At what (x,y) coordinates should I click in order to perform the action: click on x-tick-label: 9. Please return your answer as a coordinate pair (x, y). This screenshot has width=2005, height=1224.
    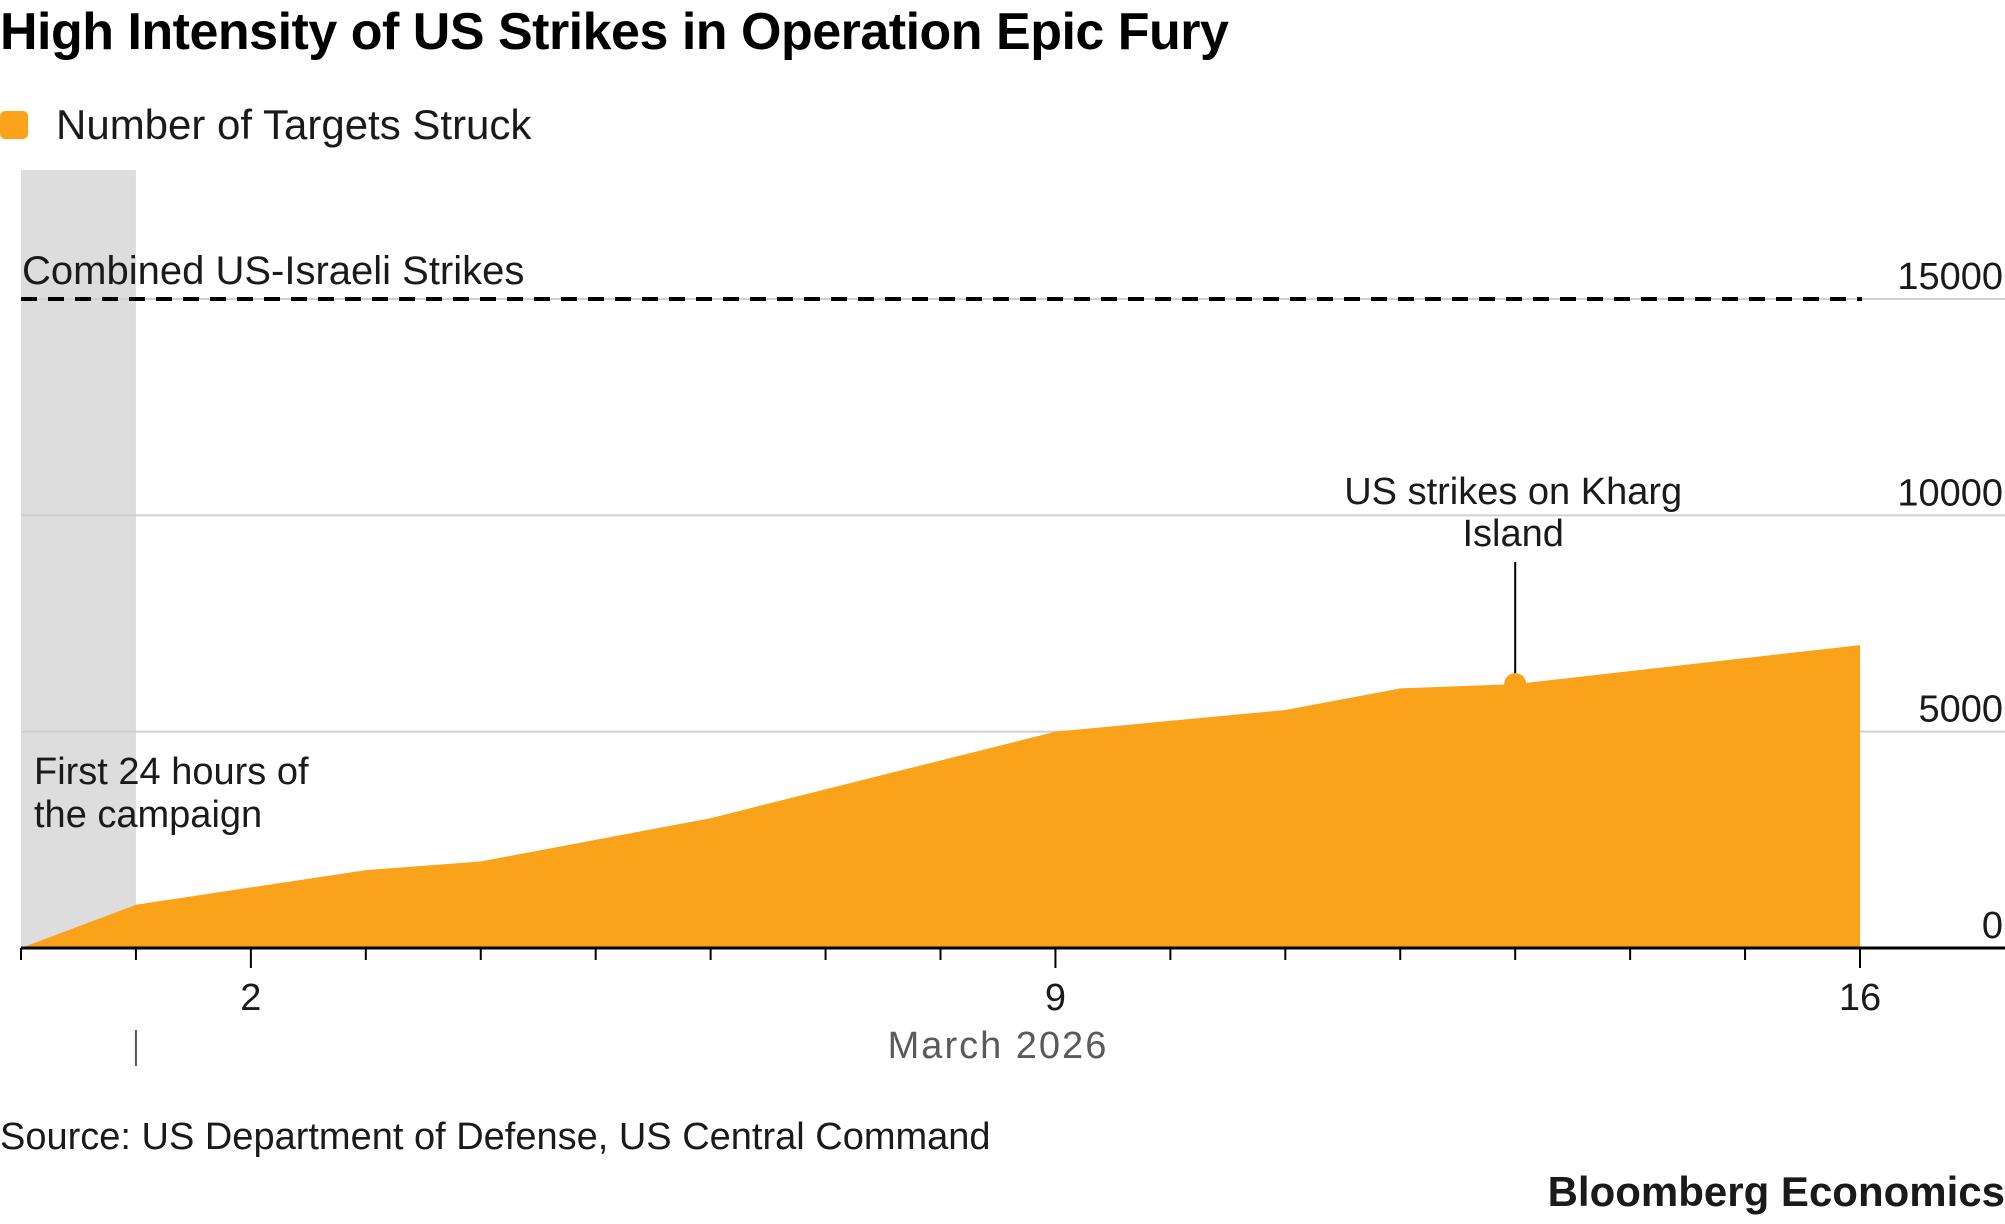
    Looking at the image, I should click on (1055, 998).